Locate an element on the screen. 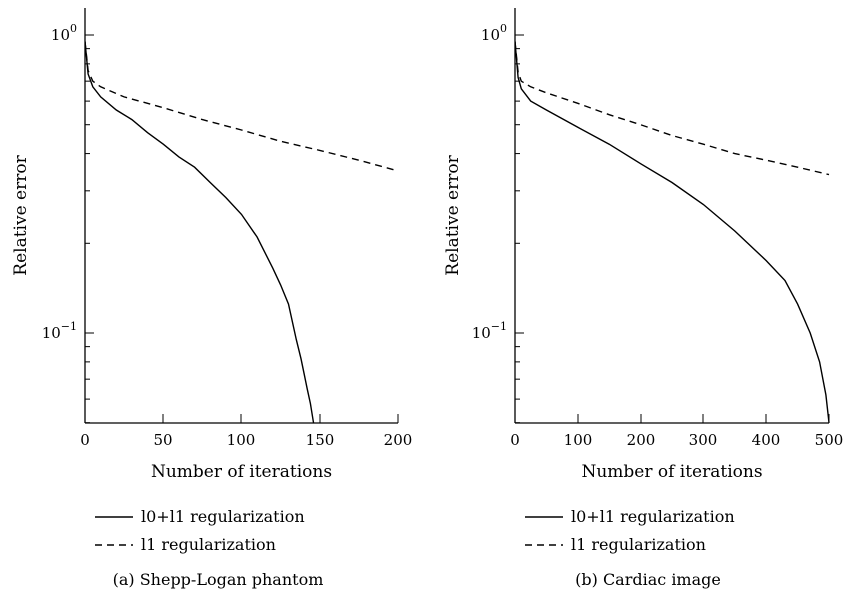  chart-caption: (b) Cardiac image is located at coordinates (648, 579).